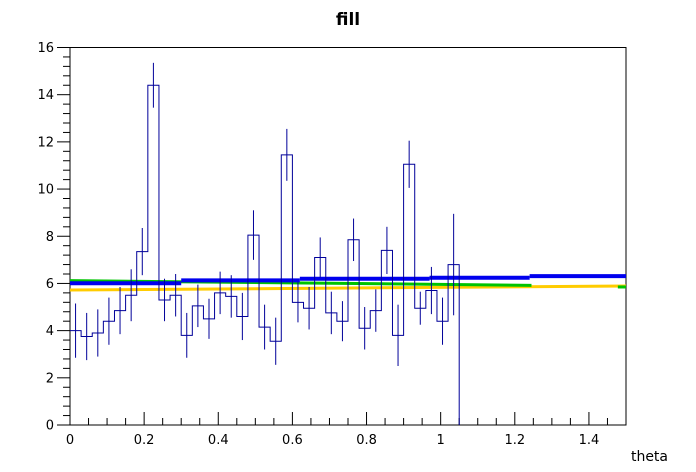  Describe the element at coordinates (514, 440) in the screenshot. I see `x-tick-label: 1.2` at that location.